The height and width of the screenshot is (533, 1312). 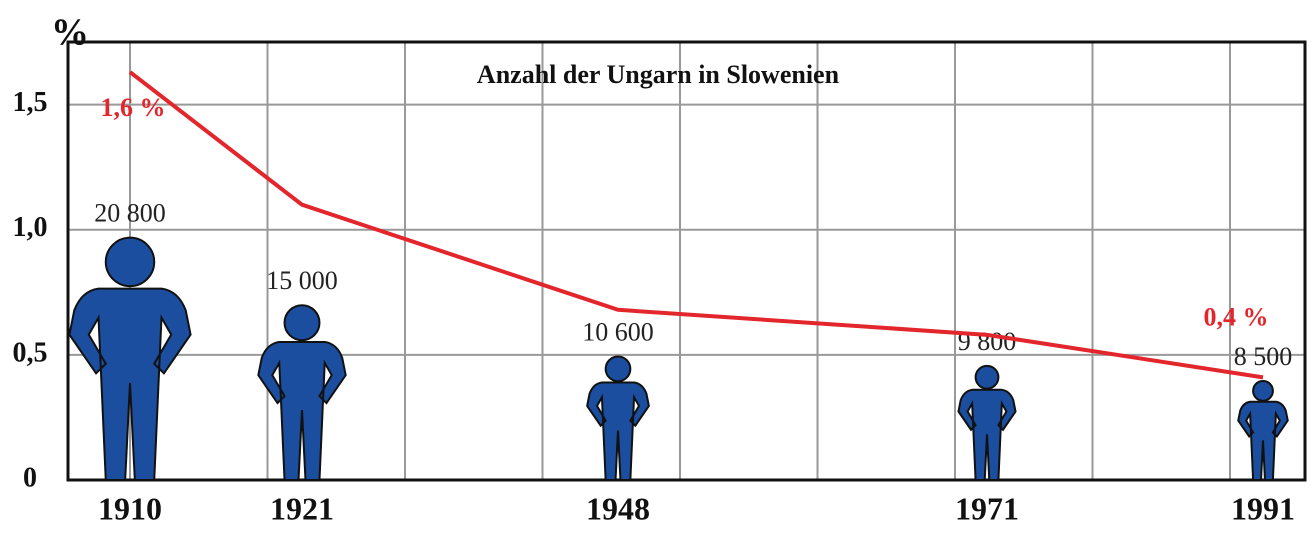 I want to click on value-label: 9 800, so click(x=987, y=341).